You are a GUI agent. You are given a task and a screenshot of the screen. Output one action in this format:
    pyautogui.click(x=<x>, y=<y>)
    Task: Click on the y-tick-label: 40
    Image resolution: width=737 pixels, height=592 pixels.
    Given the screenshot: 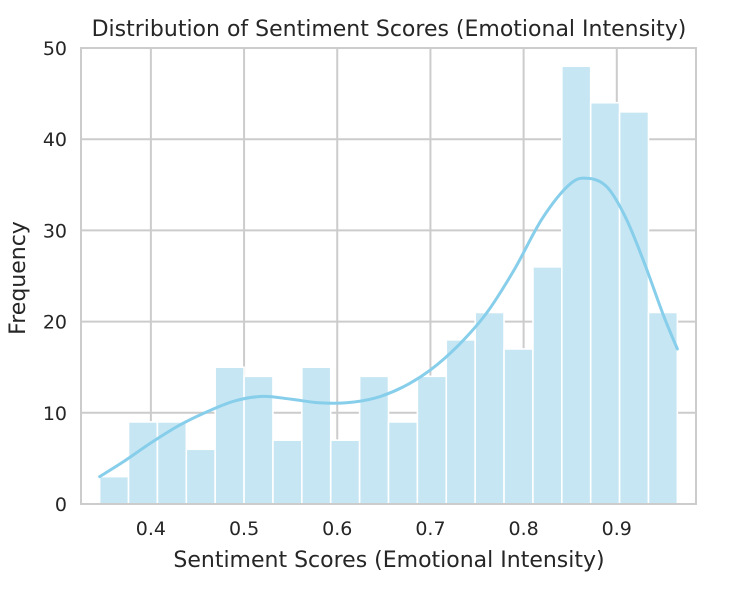 What is the action you would take?
    pyautogui.click(x=55, y=140)
    